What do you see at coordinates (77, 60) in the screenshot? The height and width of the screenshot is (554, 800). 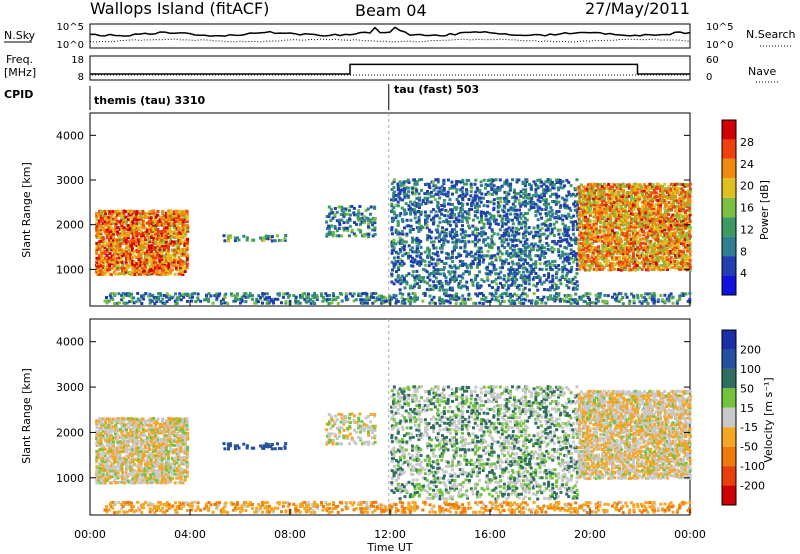 I see `freq-left-tick-top: 18` at bounding box center [77, 60].